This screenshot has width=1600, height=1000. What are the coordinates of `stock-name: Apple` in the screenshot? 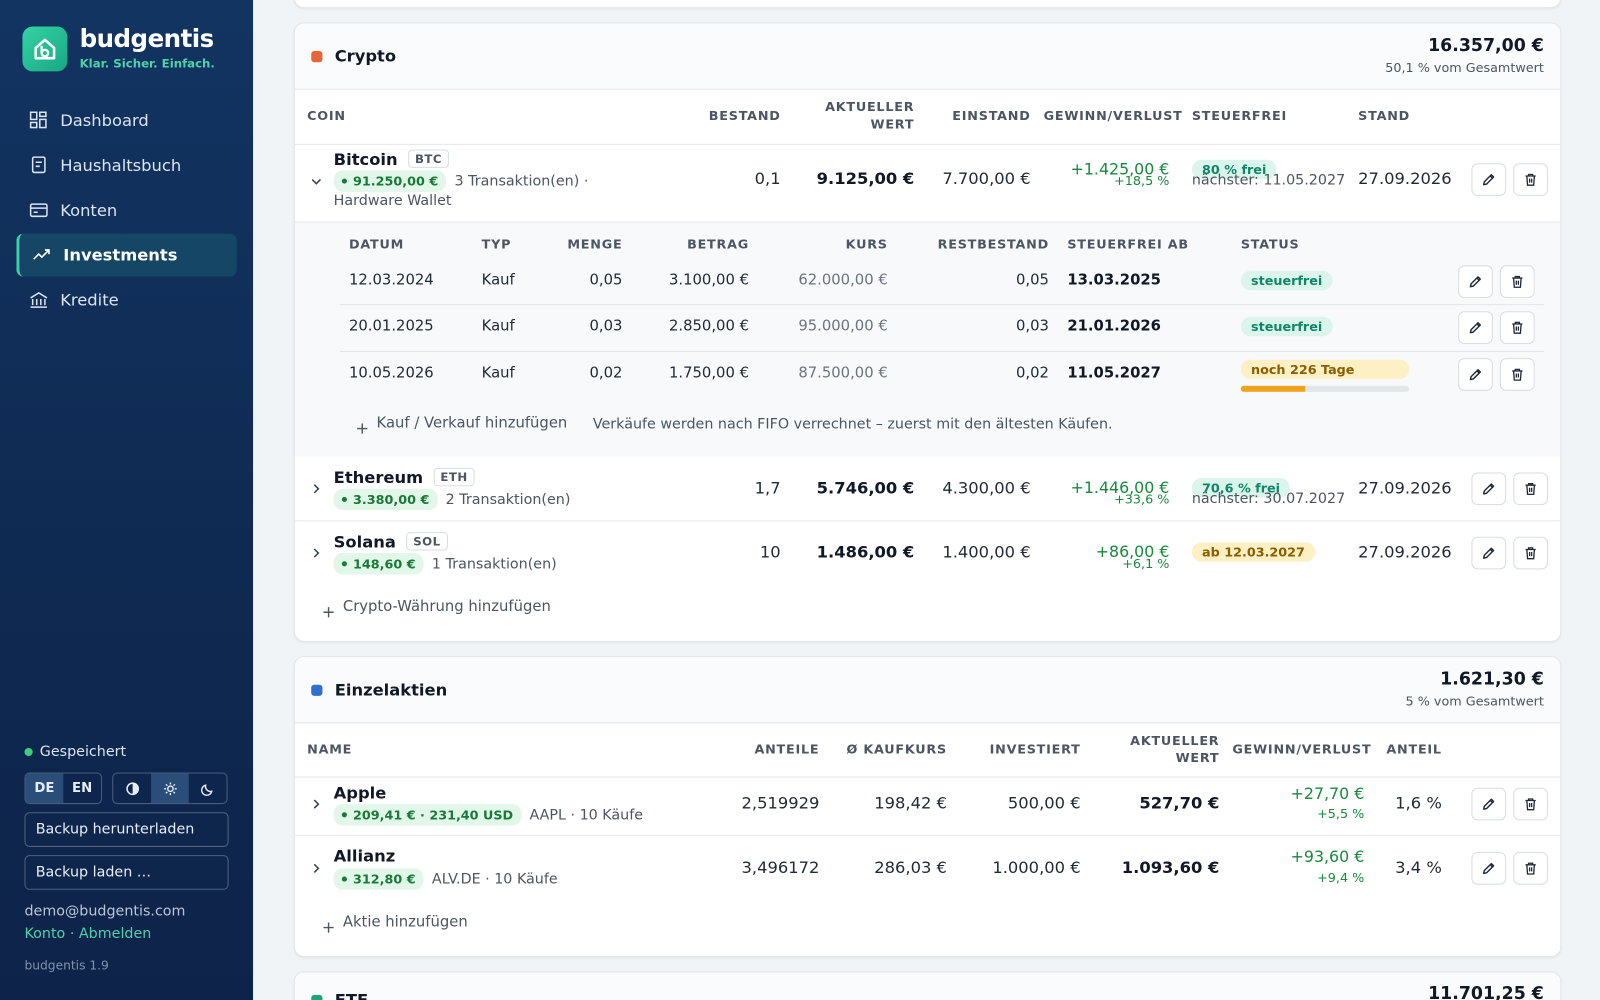 It's located at (360, 793).